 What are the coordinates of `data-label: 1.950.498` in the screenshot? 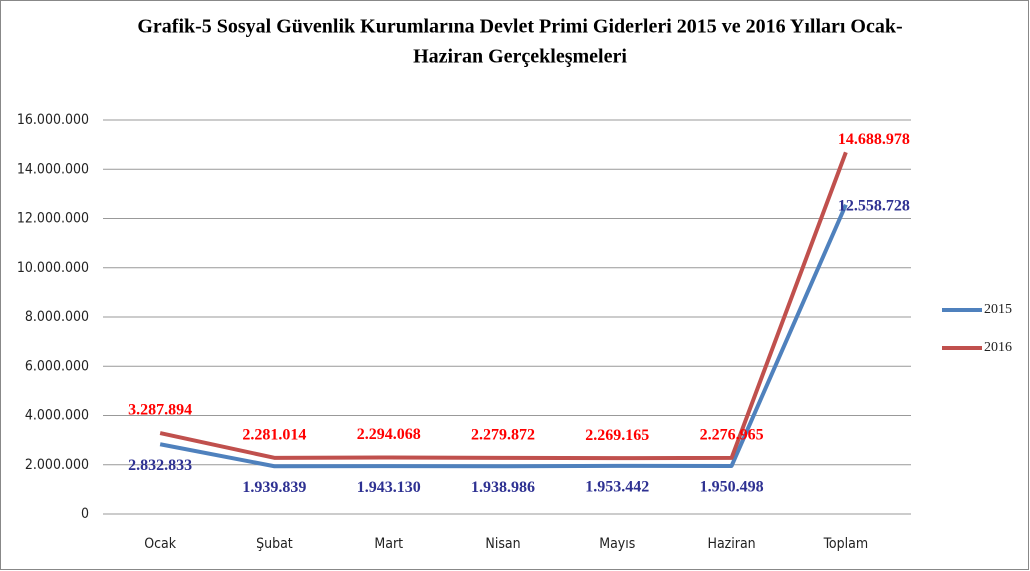 It's located at (732, 487).